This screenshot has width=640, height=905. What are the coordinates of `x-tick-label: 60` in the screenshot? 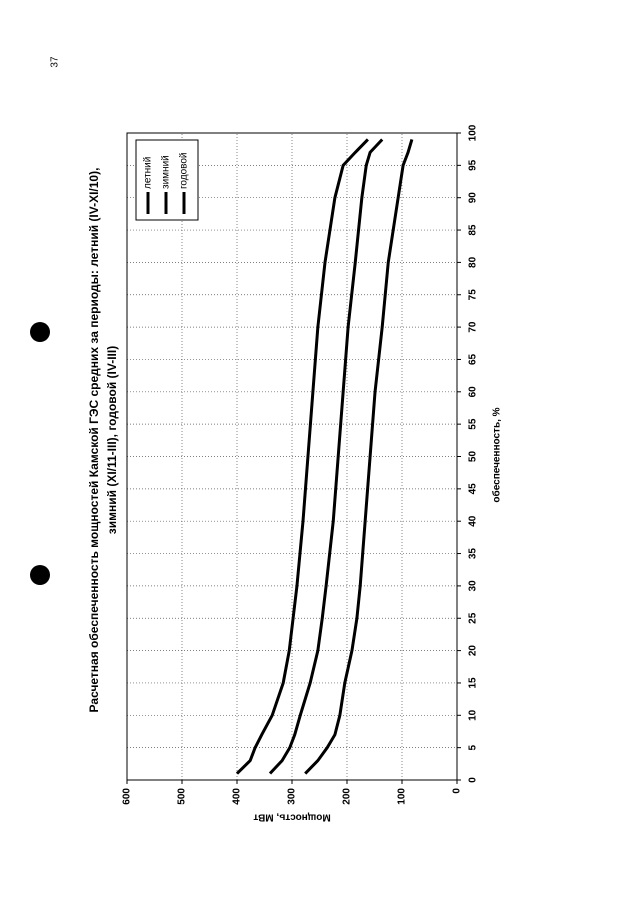 It's located at (473, 392).